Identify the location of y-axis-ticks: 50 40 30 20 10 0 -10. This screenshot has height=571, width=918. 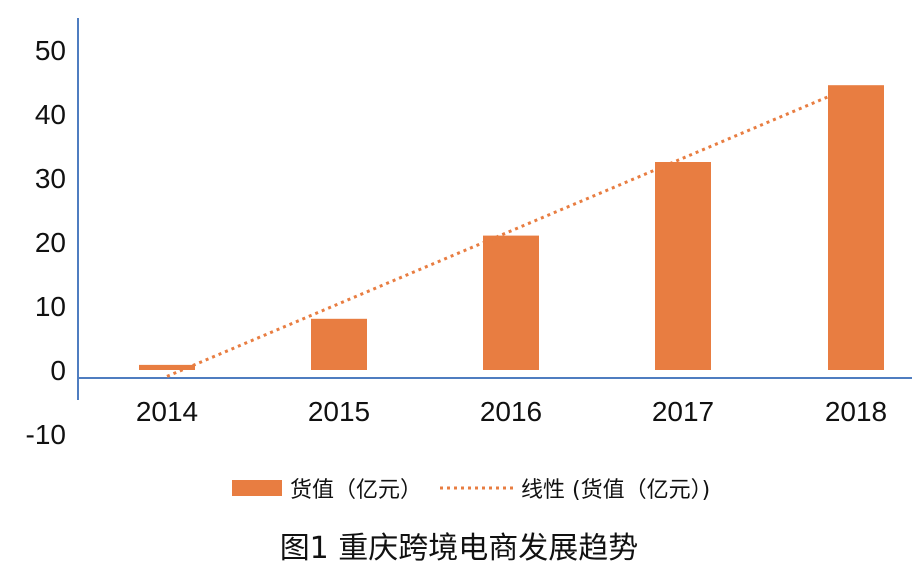
(46, 242).